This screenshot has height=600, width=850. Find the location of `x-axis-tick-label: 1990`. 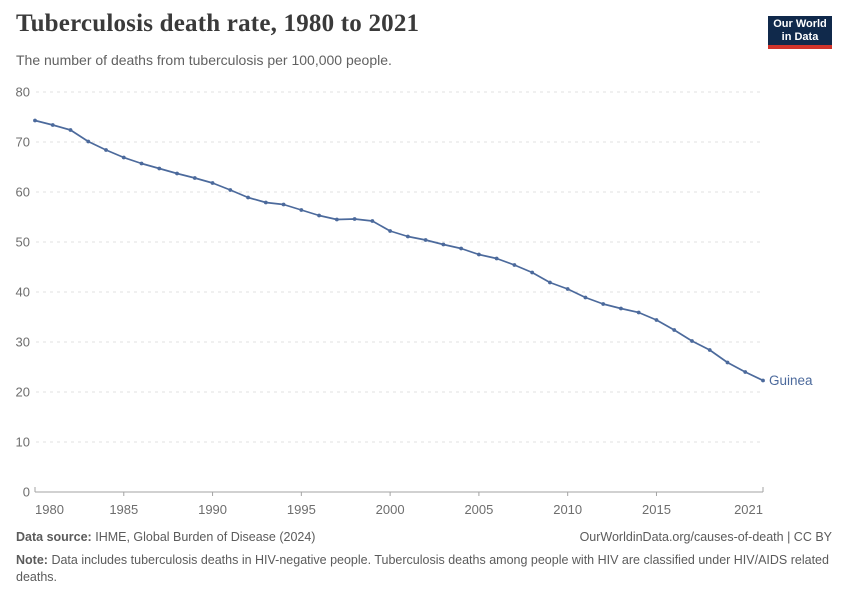

x-axis-tick-label: 1990 is located at coordinates (212, 509).